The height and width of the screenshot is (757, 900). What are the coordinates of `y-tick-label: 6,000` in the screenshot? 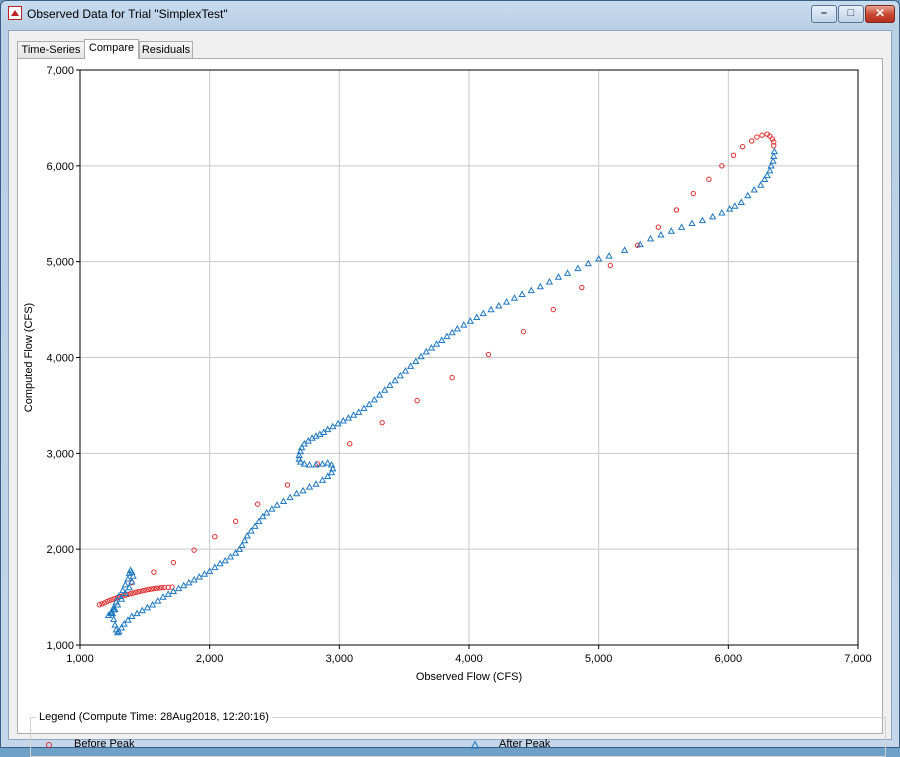 It's located at (60, 167).